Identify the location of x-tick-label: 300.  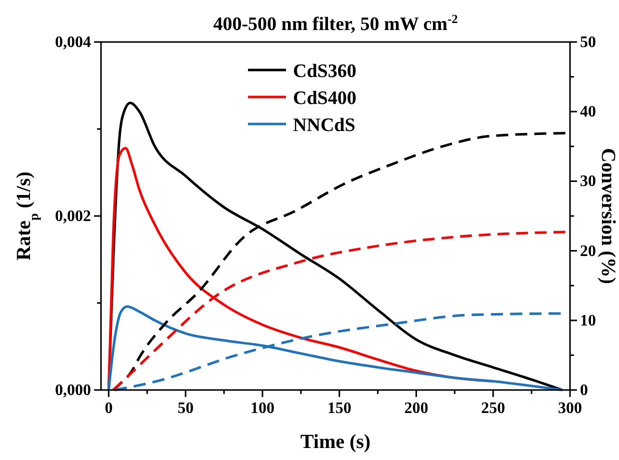
(570, 408).